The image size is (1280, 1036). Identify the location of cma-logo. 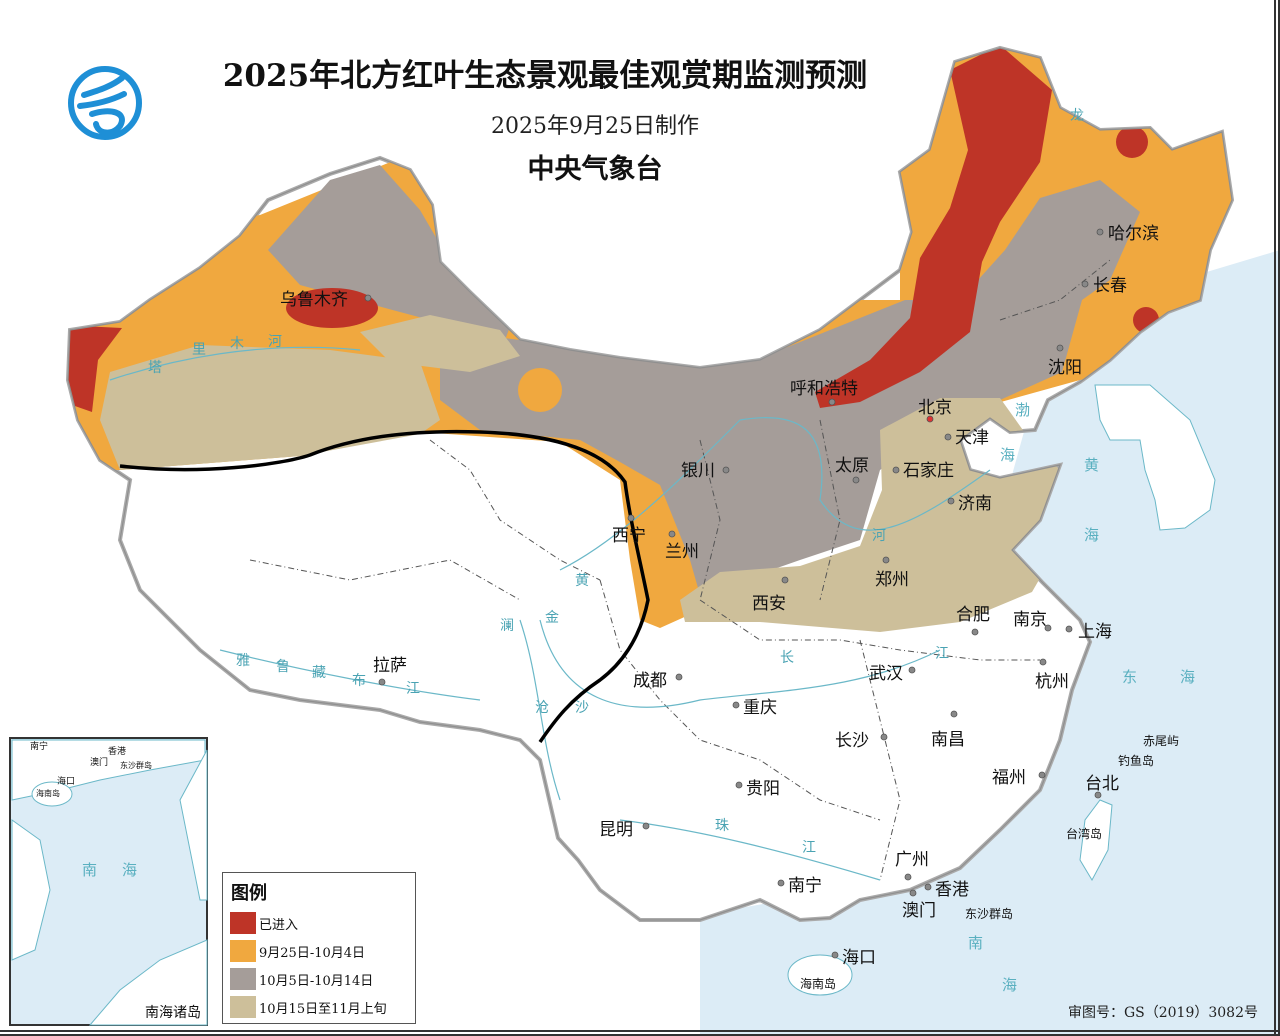
(105, 103).